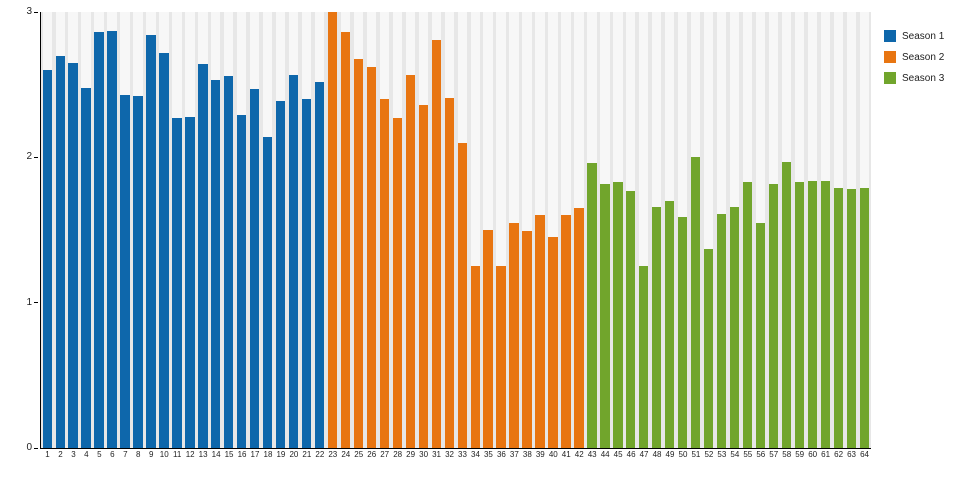 The image size is (969, 500). Describe the element at coordinates (112, 454) in the screenshot. I see `x-tick-label: 6` at that location.